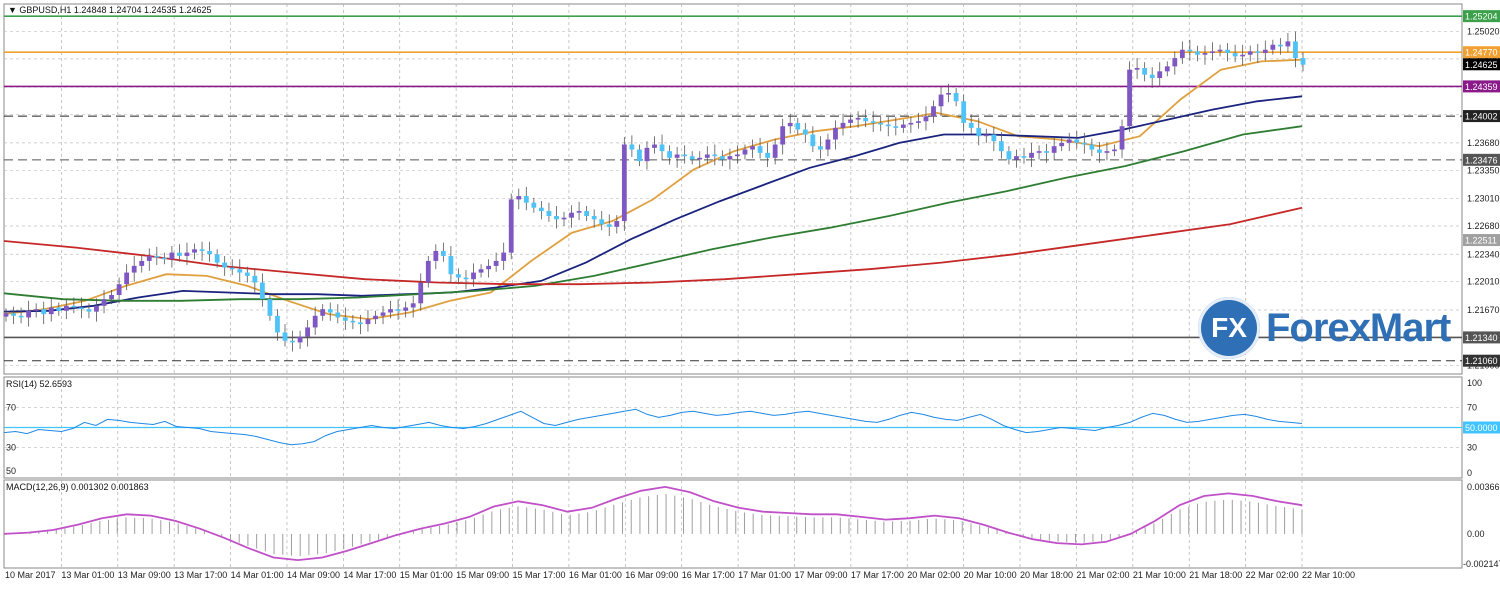 Image resolution: width=1500 pixels, height=590 pixels. I want to click on x-tick-label: 16 Mar 01:00, so click(595, 575).